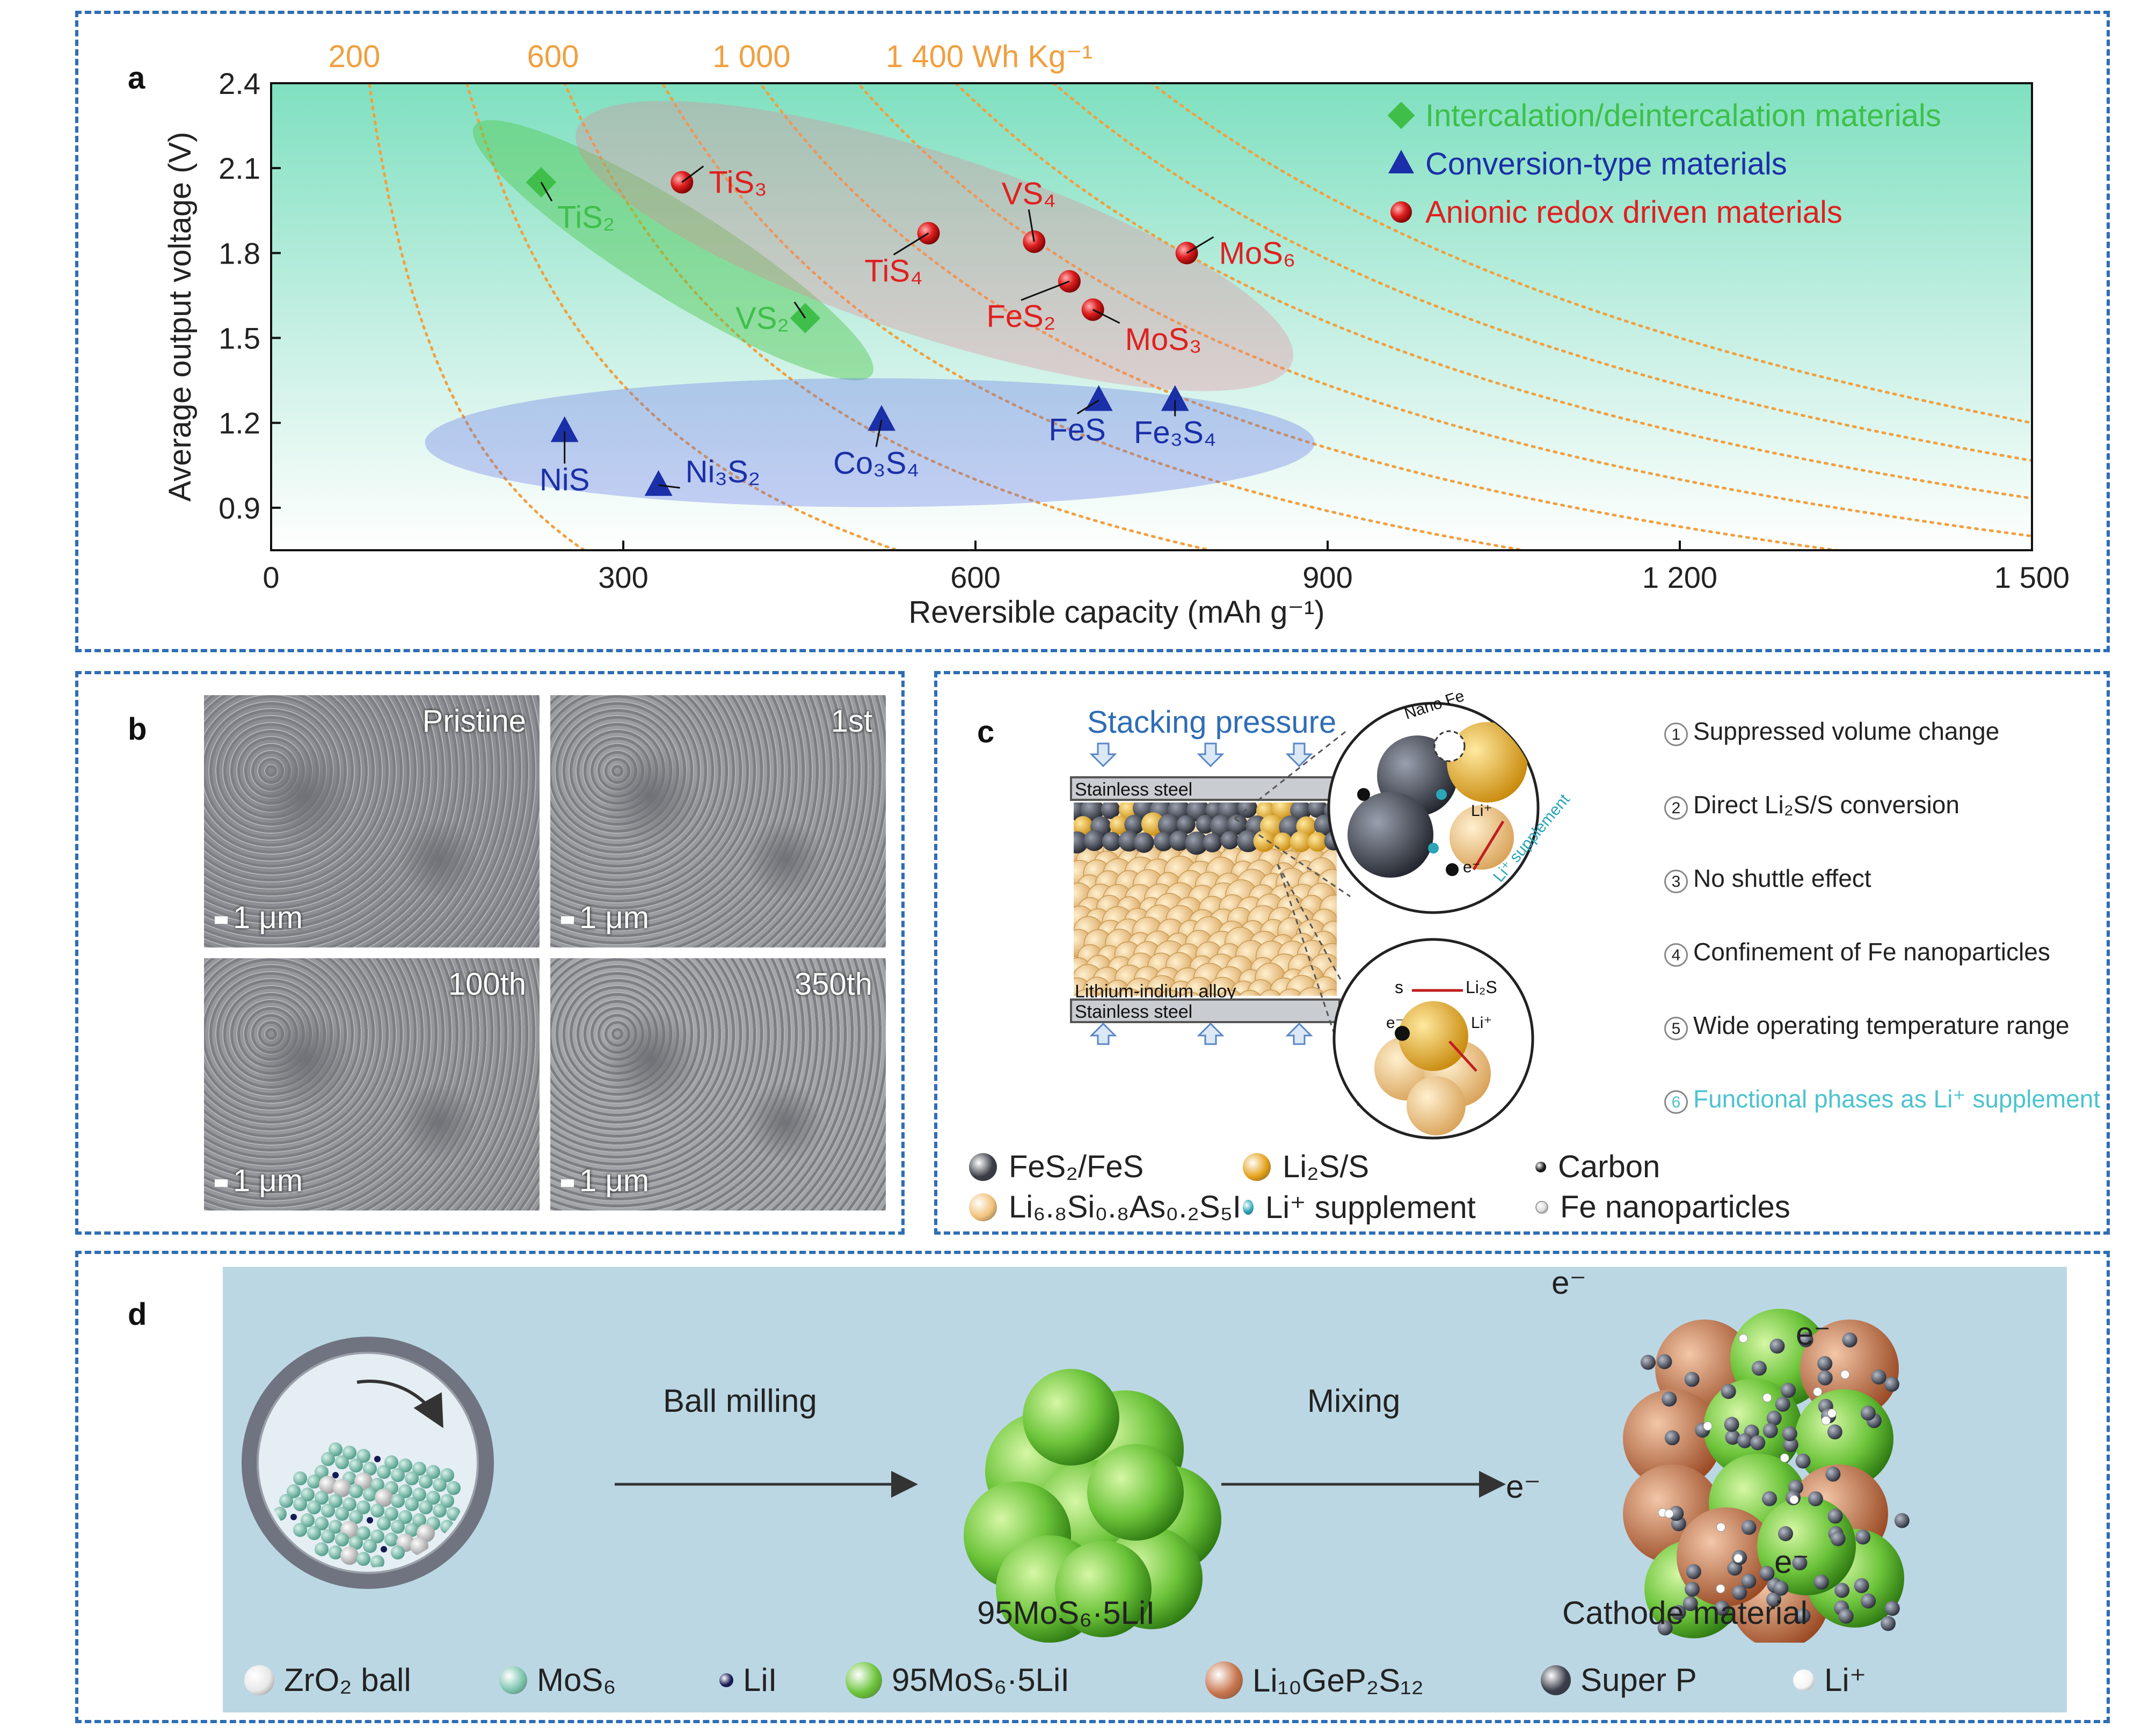 The height and width of the screenshot is (1728, 2156). Describe the element at coordinates (1163, 339) in the screenshot. I see `point-label: MoS₃` at that location.